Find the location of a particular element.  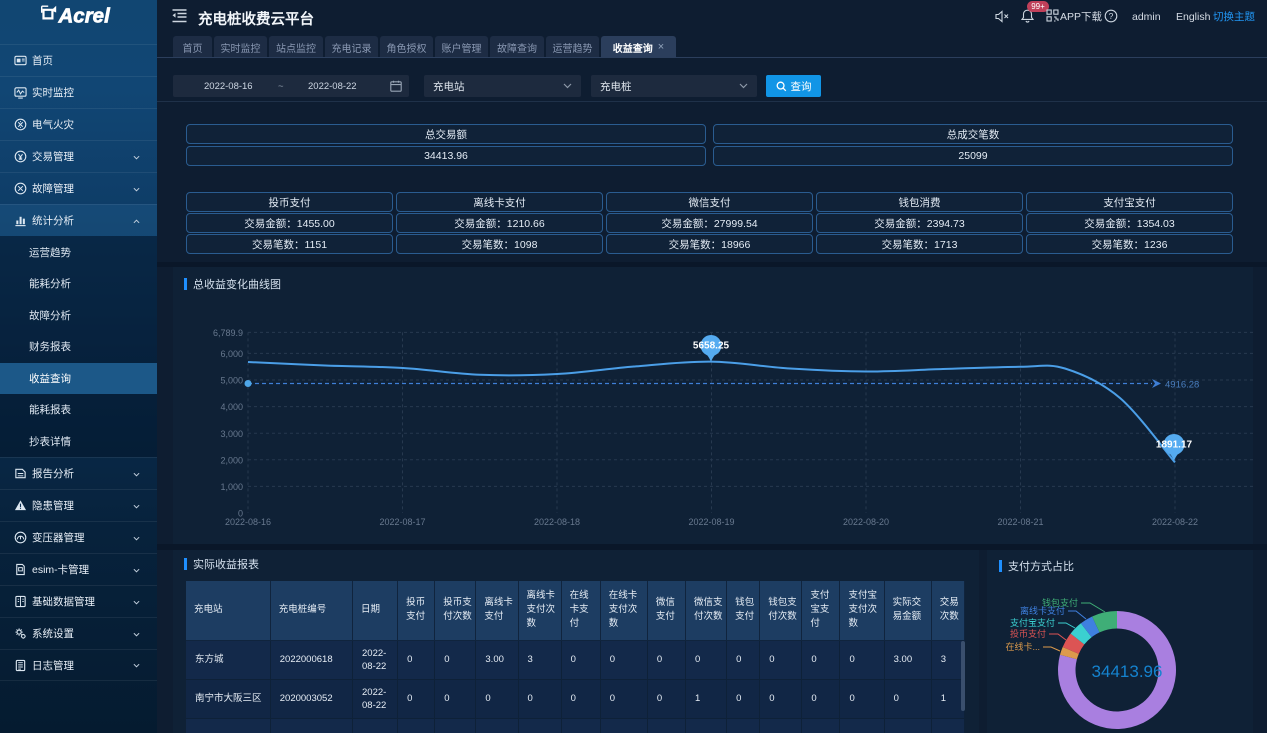

svg-text: 支付宝支付 is located at coordinates (1032, 622).